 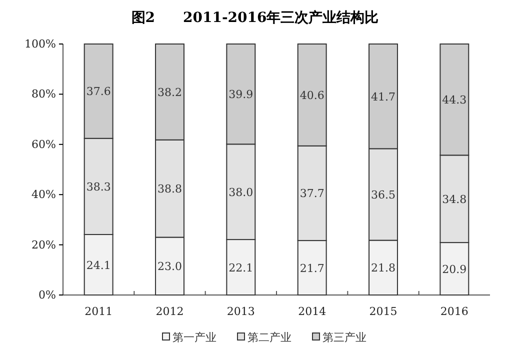 I want to click on x-tick-label: 2015, so click(x=383, y=311).